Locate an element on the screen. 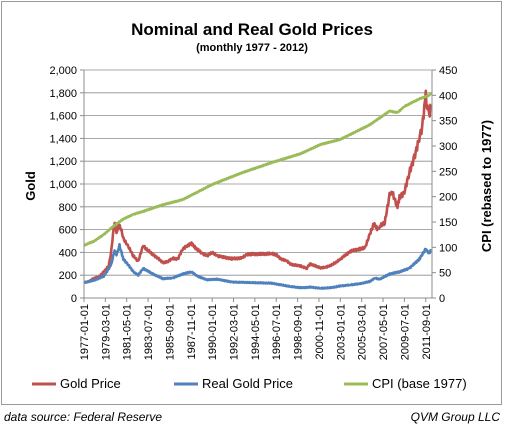  x-tick-label: 1985-09-01 is located at coordinates (170, 332).